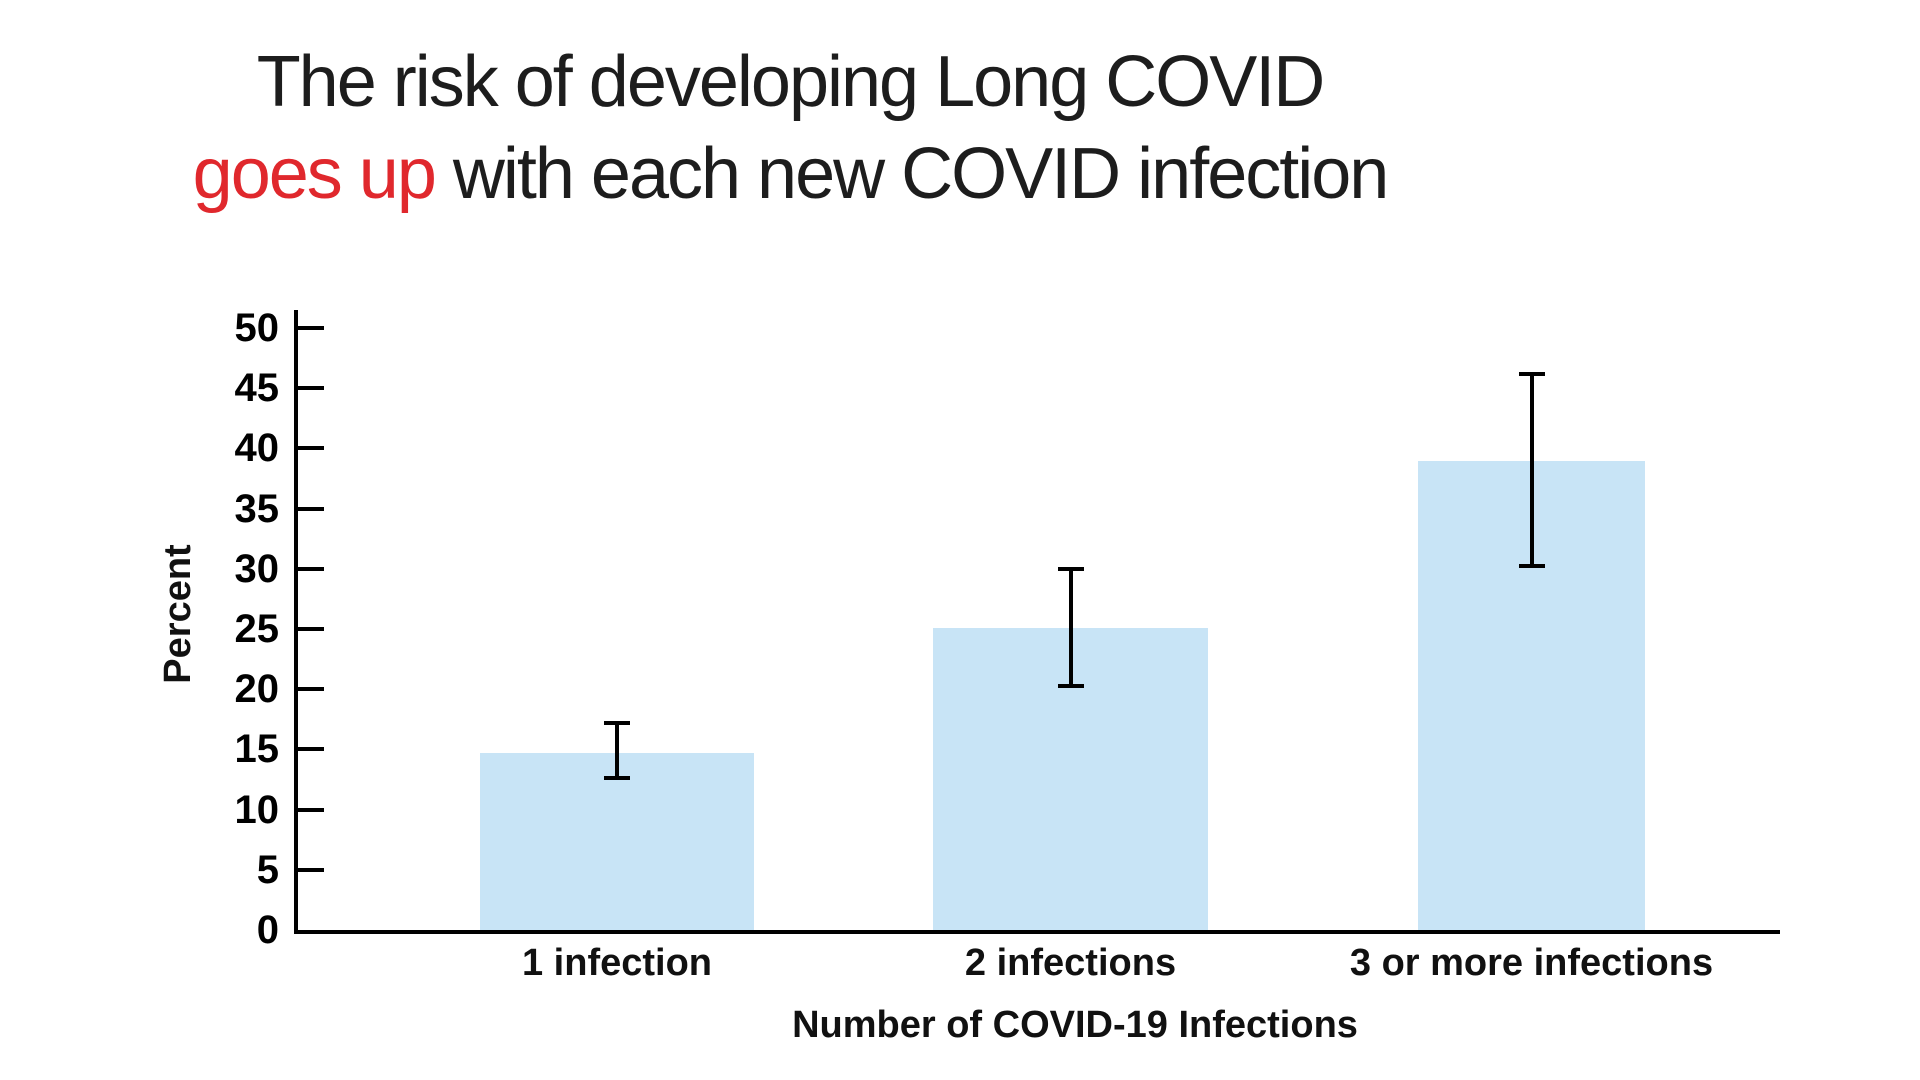 The height and width of the screenshot is (1080, 1920). Describe the element at coordinates (1070, 963) in the screenshot. I see `x-category-label-2: 2 infections` at that location.